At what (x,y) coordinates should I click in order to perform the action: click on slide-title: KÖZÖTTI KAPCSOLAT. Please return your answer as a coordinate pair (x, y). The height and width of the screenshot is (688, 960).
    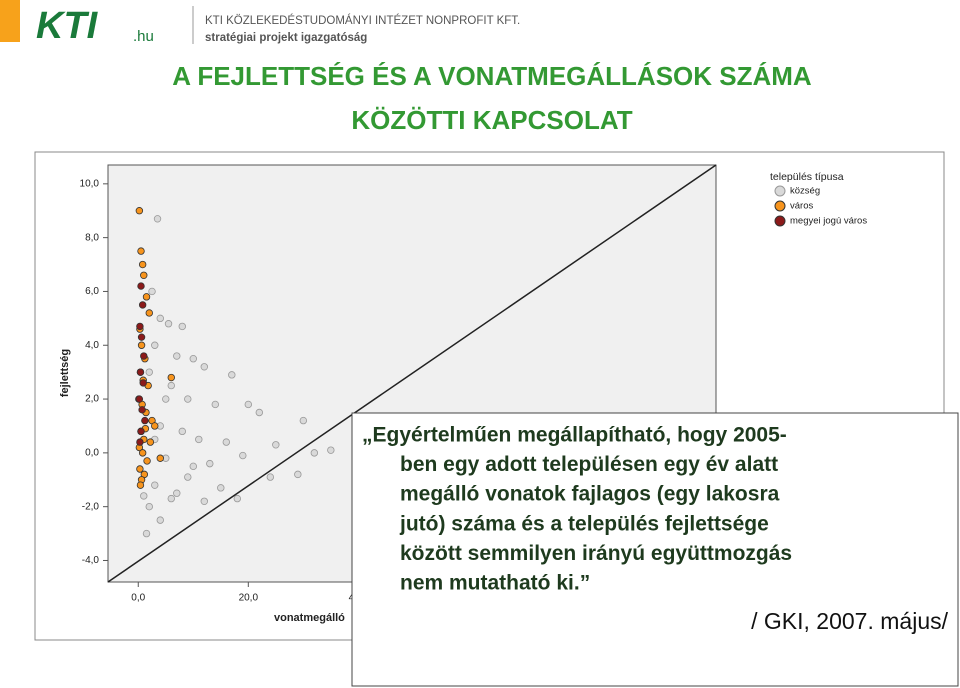
    Looking at the image, I should click on (491, 120).